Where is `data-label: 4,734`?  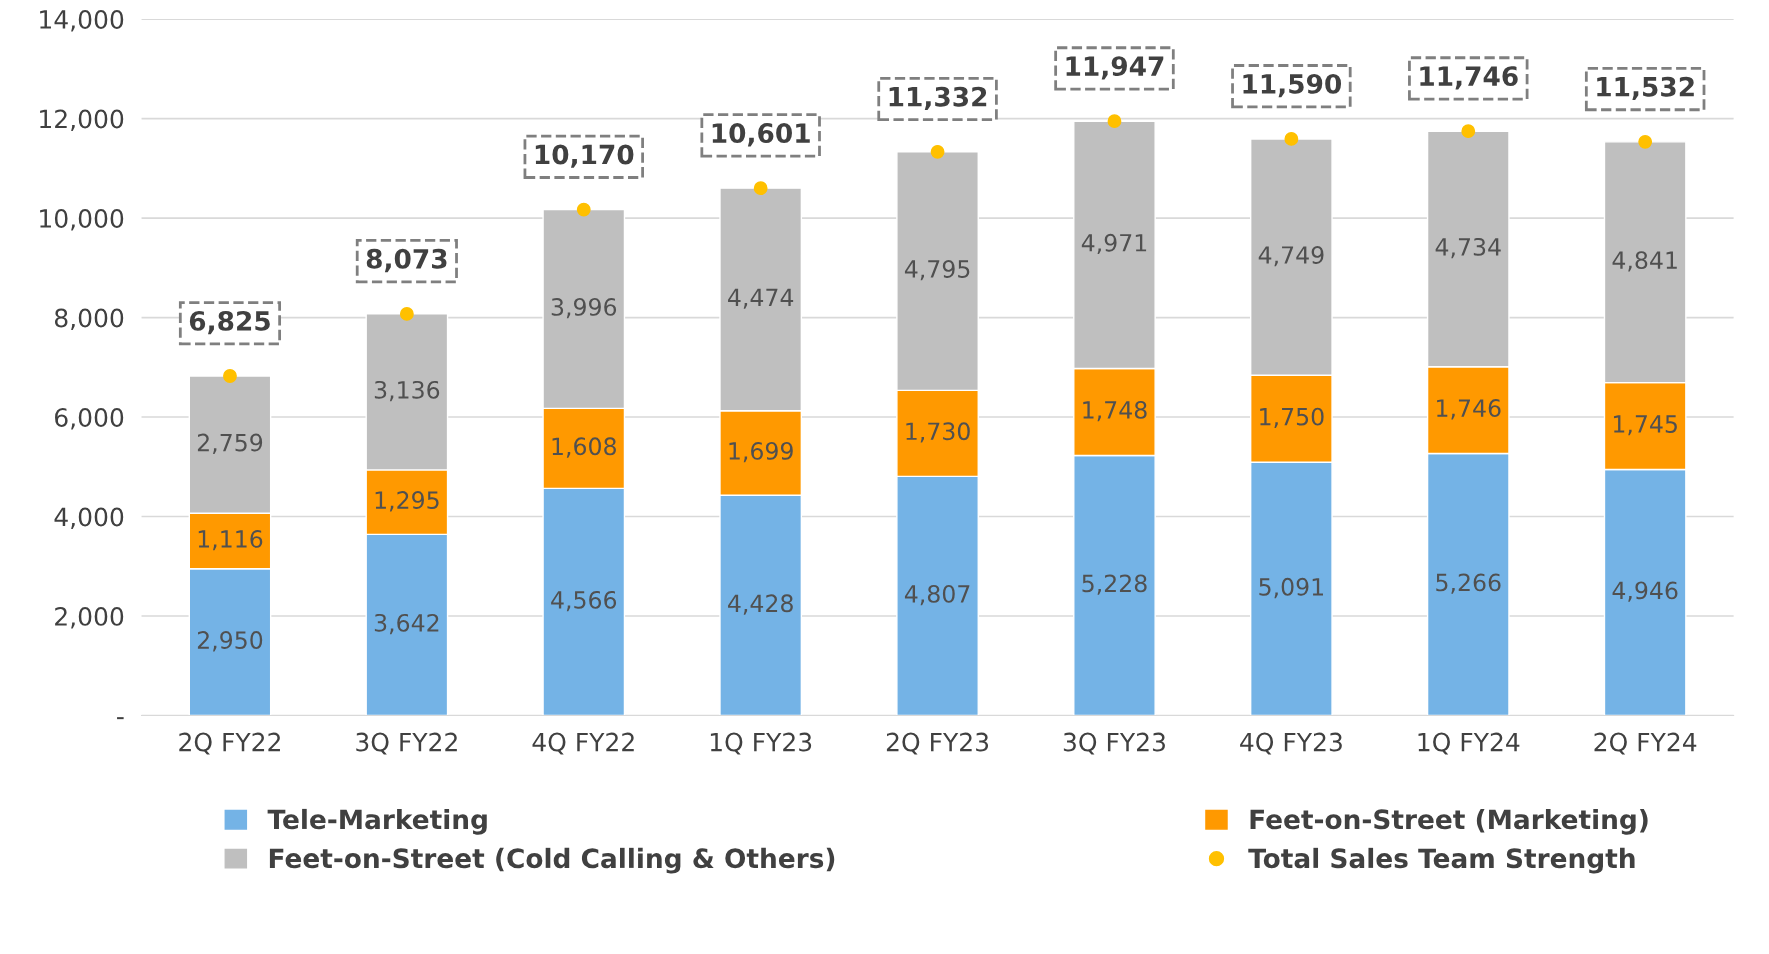
data-label: 4,734 is located at coordinates (1468, 248).